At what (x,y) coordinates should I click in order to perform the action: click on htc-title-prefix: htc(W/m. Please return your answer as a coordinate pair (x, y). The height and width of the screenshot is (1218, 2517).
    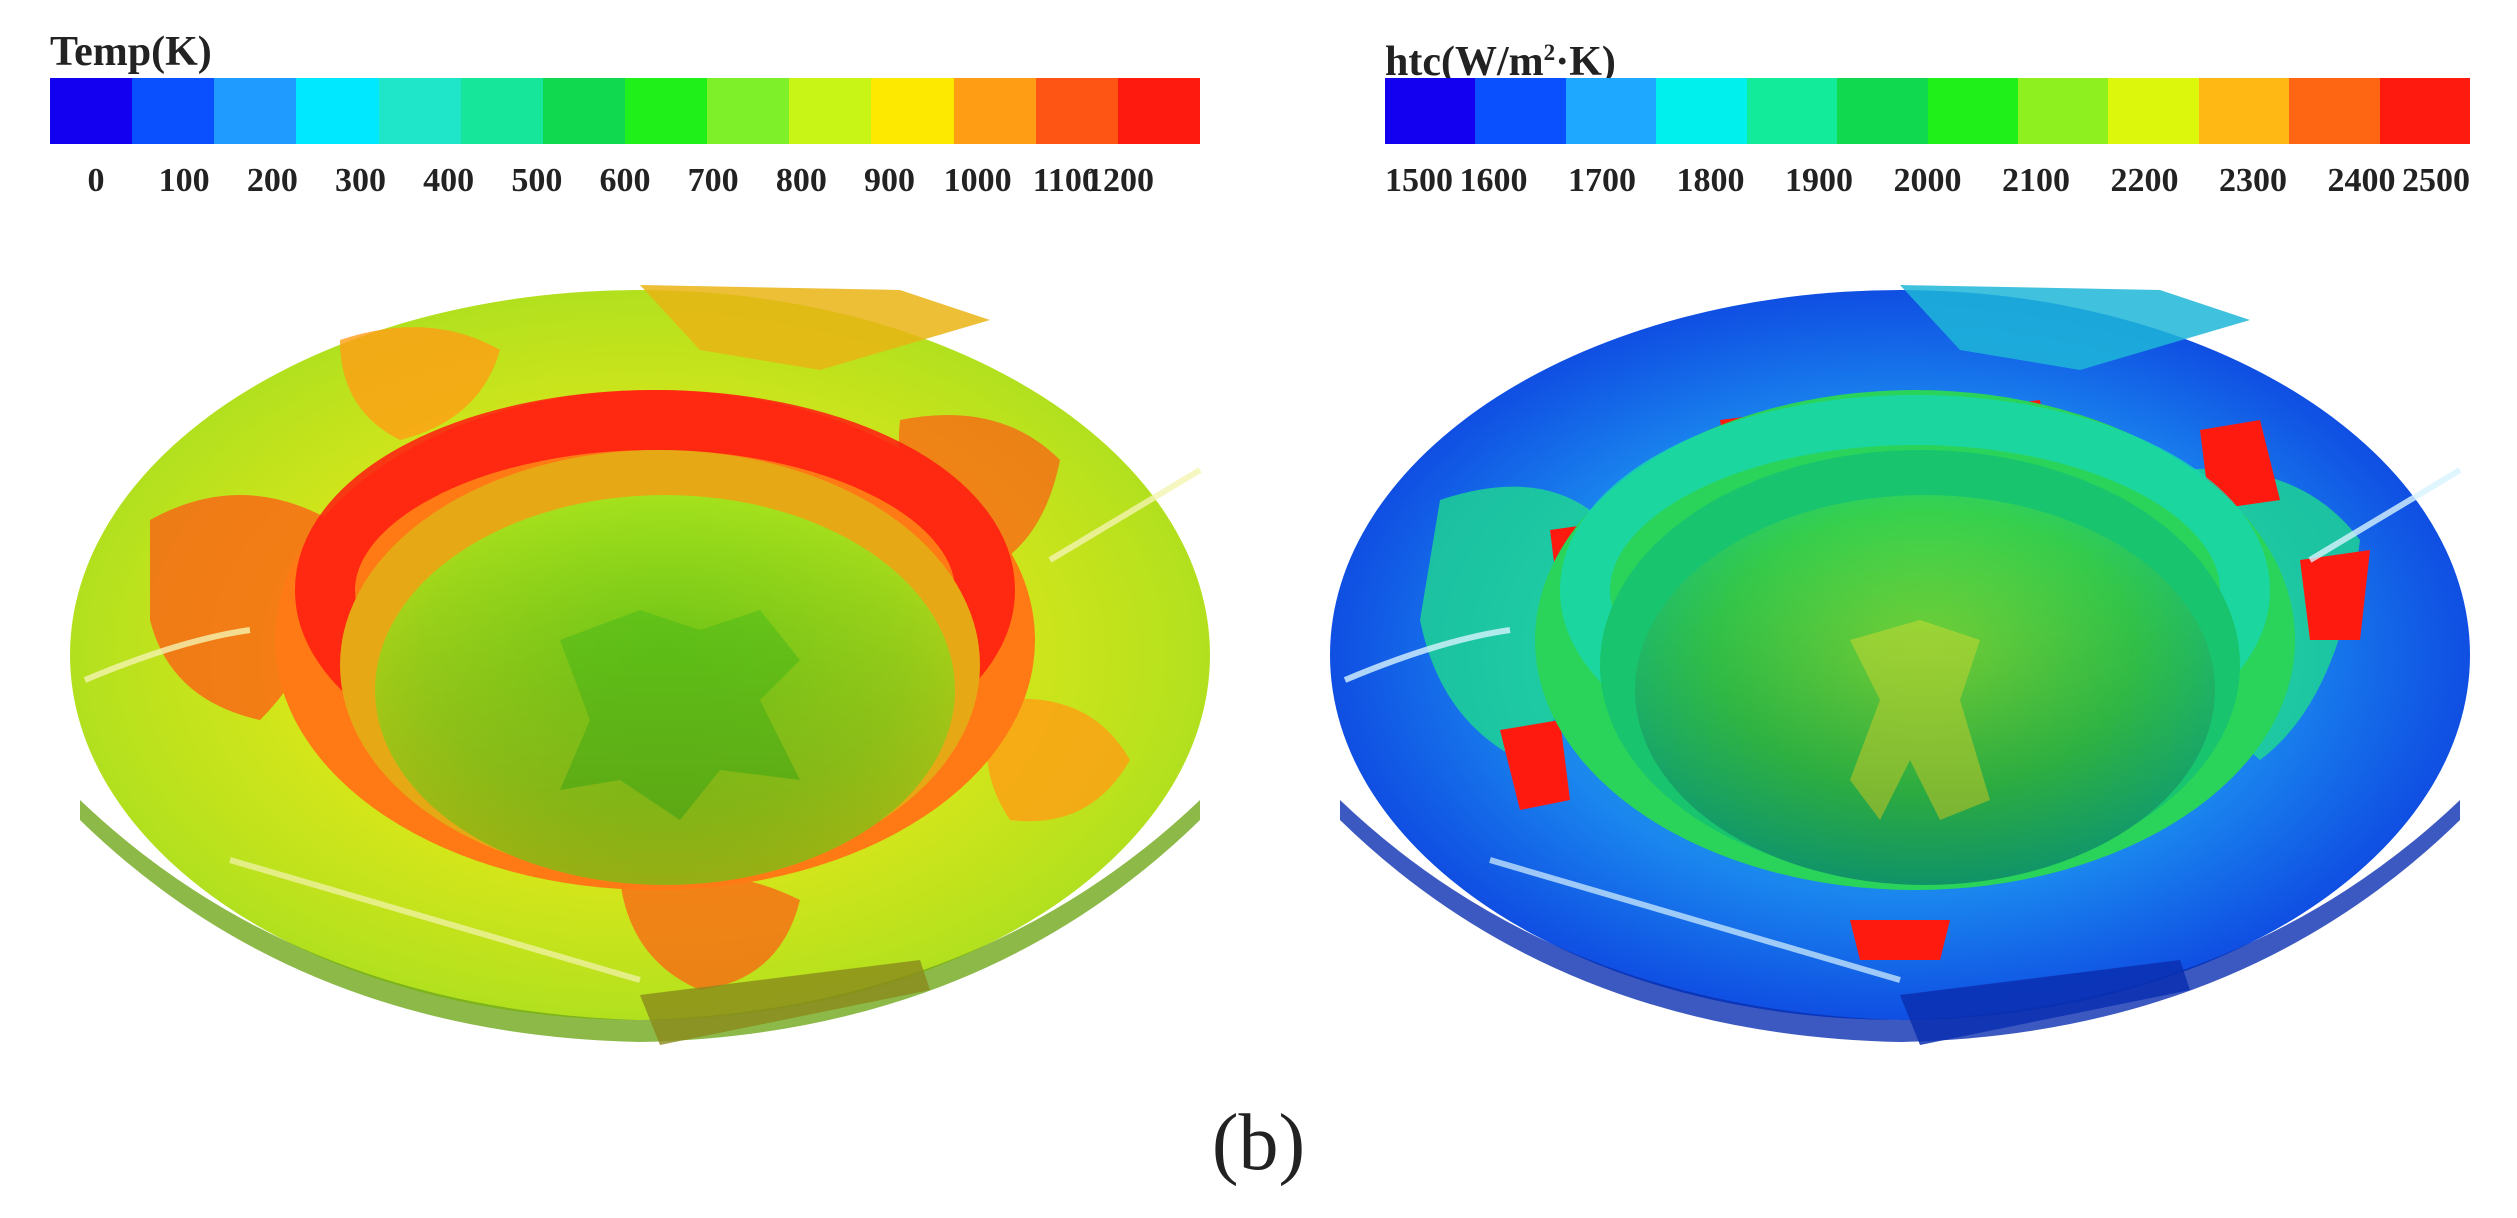
    Looking at the image, I should click on (1464, 62).